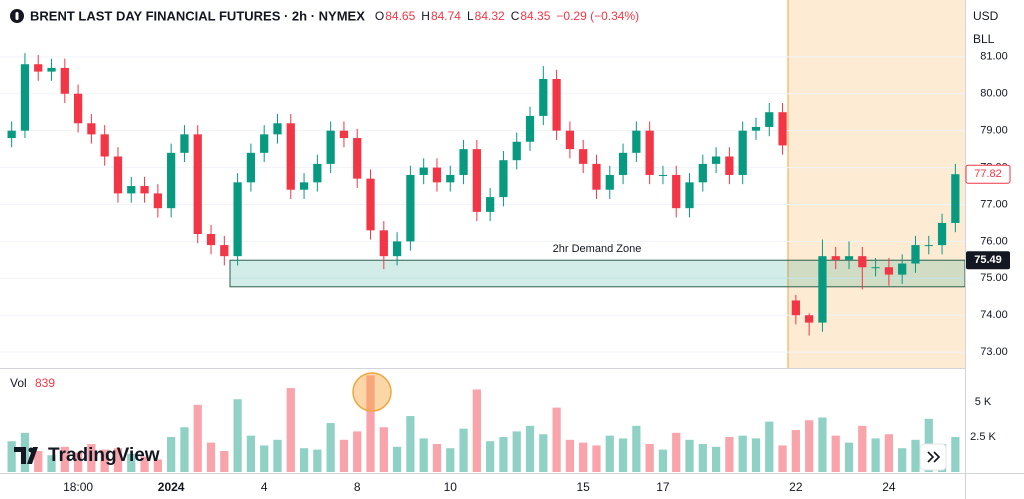 The height and width of the screenshot is (499, 1024). I want to click on unit: BLL, so click(984, 39).